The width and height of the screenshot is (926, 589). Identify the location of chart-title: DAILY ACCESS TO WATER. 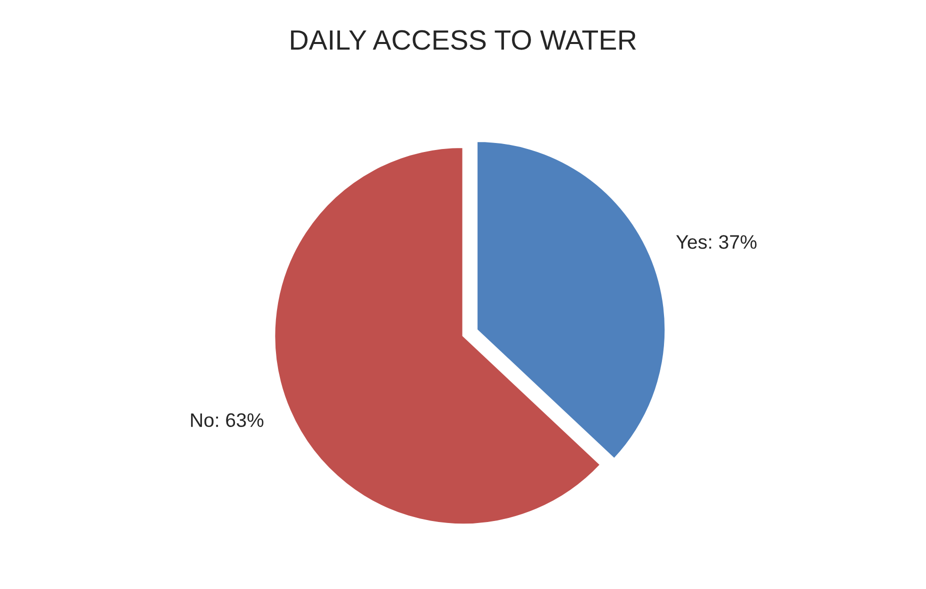
(463, 40).